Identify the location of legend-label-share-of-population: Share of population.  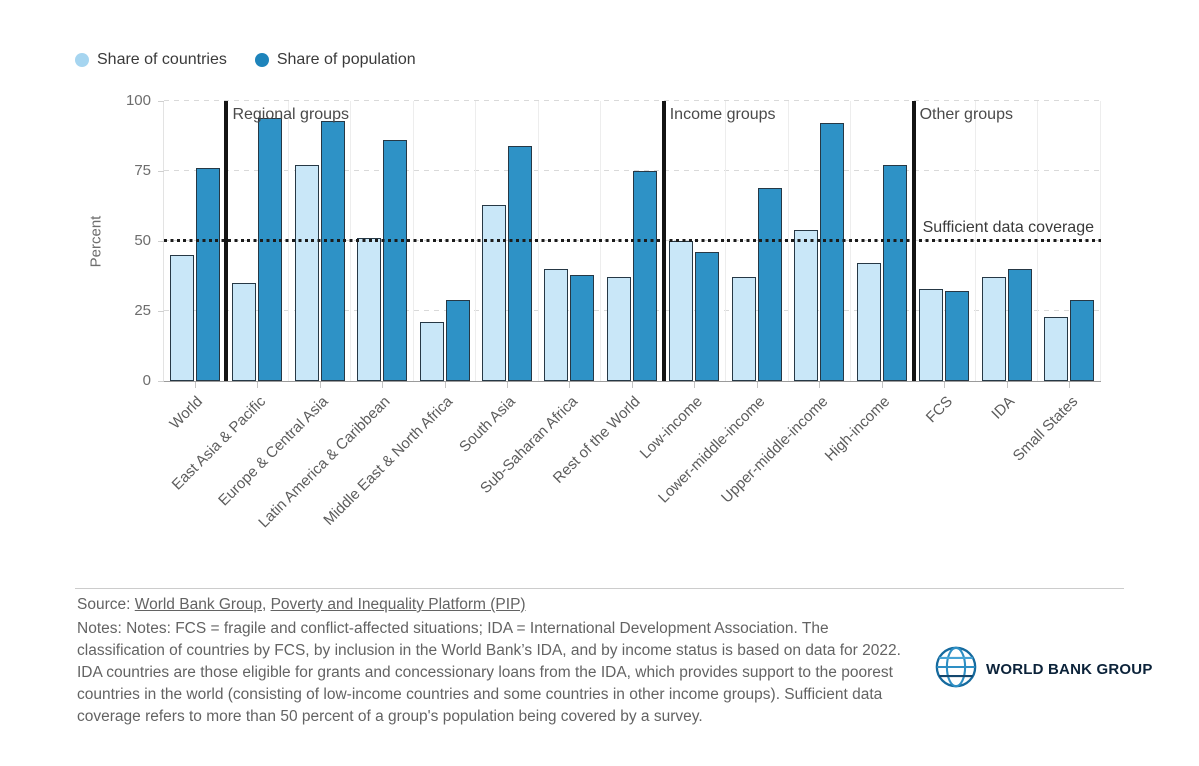
(346, 59).